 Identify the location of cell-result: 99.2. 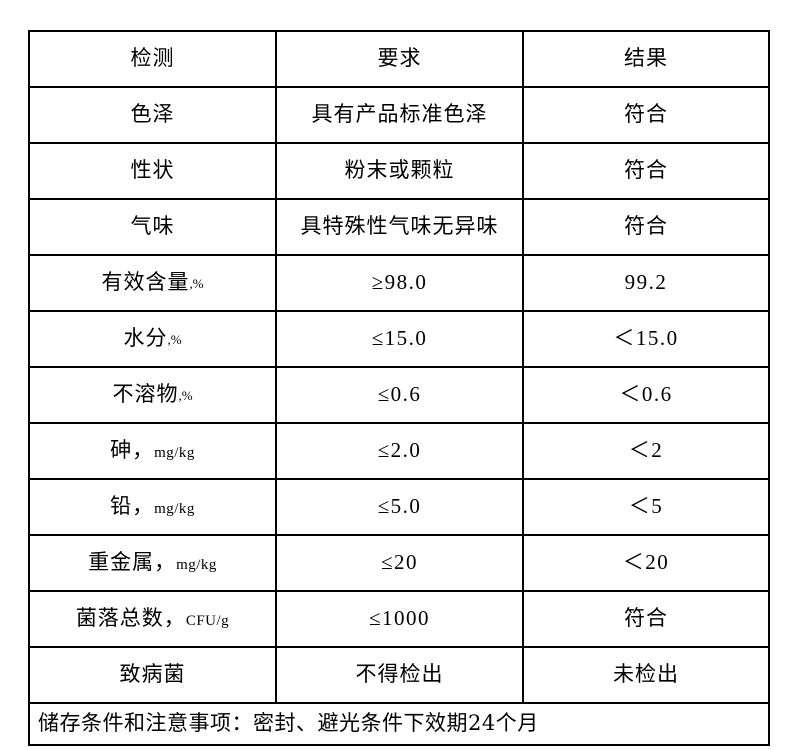
(646, 283).